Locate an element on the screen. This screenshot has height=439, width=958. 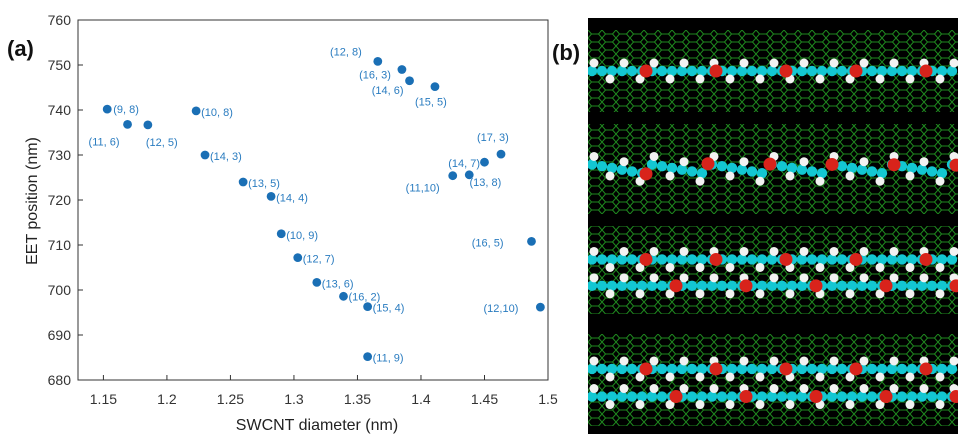
nanotube is located at coordinates (773, 169).